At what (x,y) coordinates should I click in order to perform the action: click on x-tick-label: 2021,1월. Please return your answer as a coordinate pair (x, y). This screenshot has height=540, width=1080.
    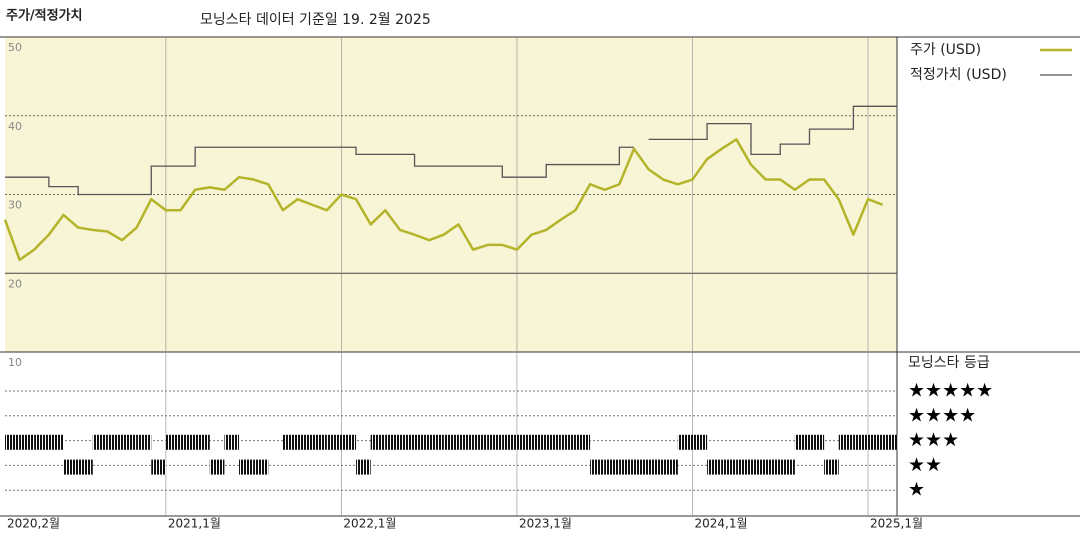
    Looking at the image, I should click on (194, 524).